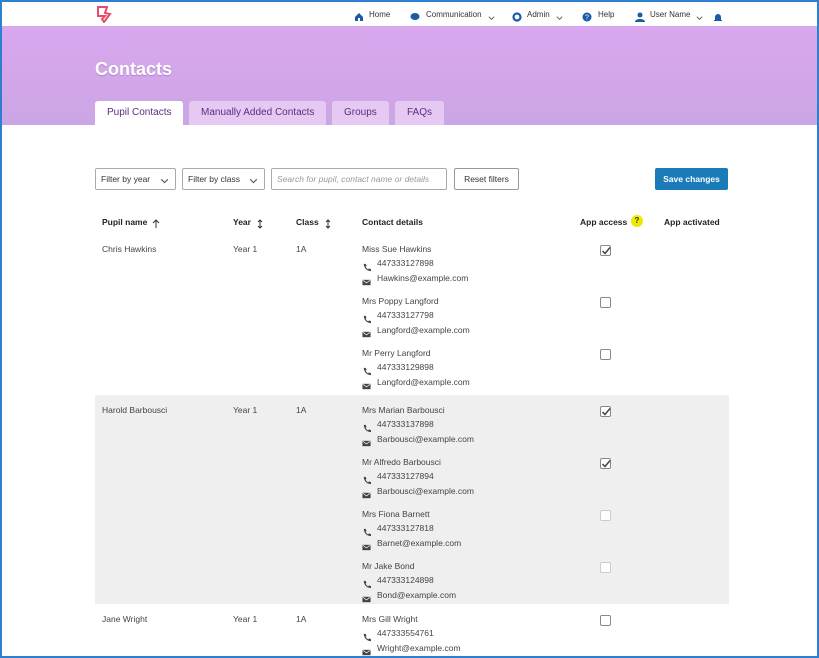 The width and height of the screenshot is (819, 658). What do you see at coordinates (405, 424) in the screenshot?
I see `contact-phone: 447333137898` at bounding box center [405, 424].